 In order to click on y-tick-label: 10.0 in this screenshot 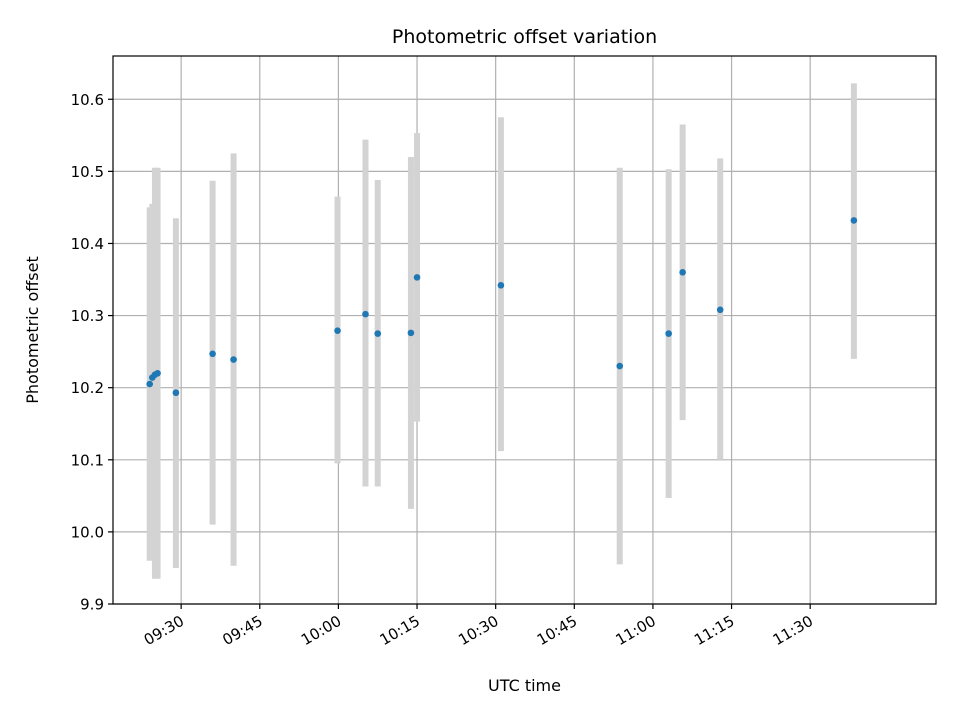, I will do `click(87, 532)`.